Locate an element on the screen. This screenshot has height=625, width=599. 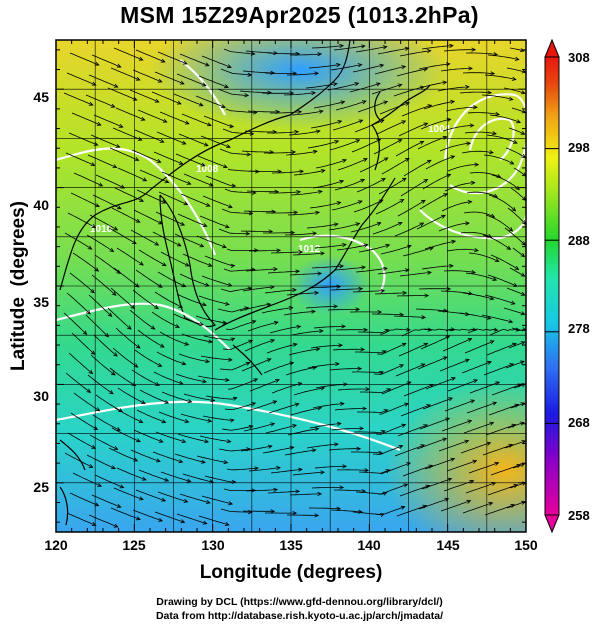
x-tick-label: 150 is located at coordinates (526, 545).